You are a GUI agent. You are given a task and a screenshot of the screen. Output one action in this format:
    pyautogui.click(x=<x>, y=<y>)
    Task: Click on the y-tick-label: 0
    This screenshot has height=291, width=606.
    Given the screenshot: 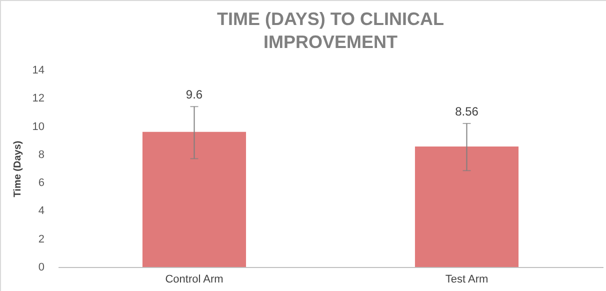 What is the action you would take?
    pyautogui.click(x=41, y=268)
    